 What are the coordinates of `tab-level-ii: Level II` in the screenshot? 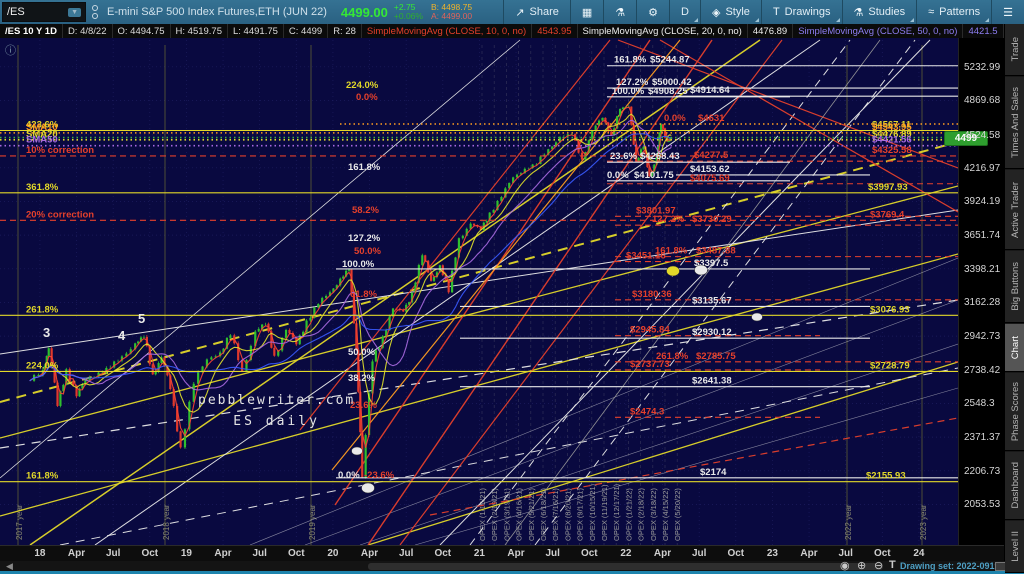 It's located at (1014, 547).